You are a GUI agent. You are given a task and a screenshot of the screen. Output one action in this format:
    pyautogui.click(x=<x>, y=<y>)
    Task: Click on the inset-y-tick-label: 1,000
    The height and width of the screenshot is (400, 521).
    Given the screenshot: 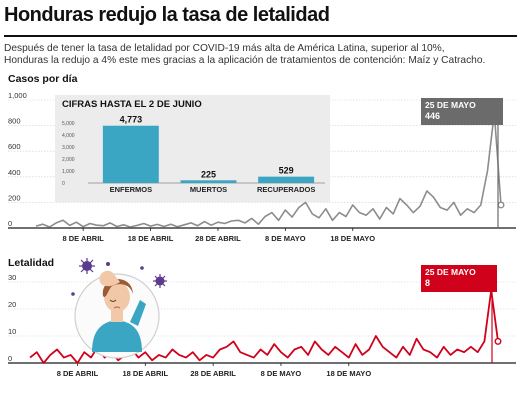 What is the action you would take?
    pyautogui.click(x=68, y=172)
    